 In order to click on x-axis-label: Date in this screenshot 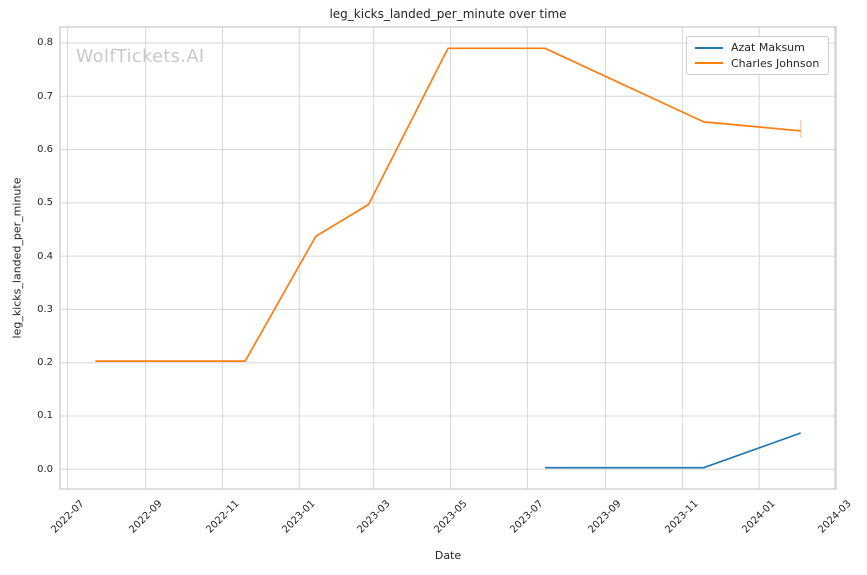, I will do `click(448, 555)`.